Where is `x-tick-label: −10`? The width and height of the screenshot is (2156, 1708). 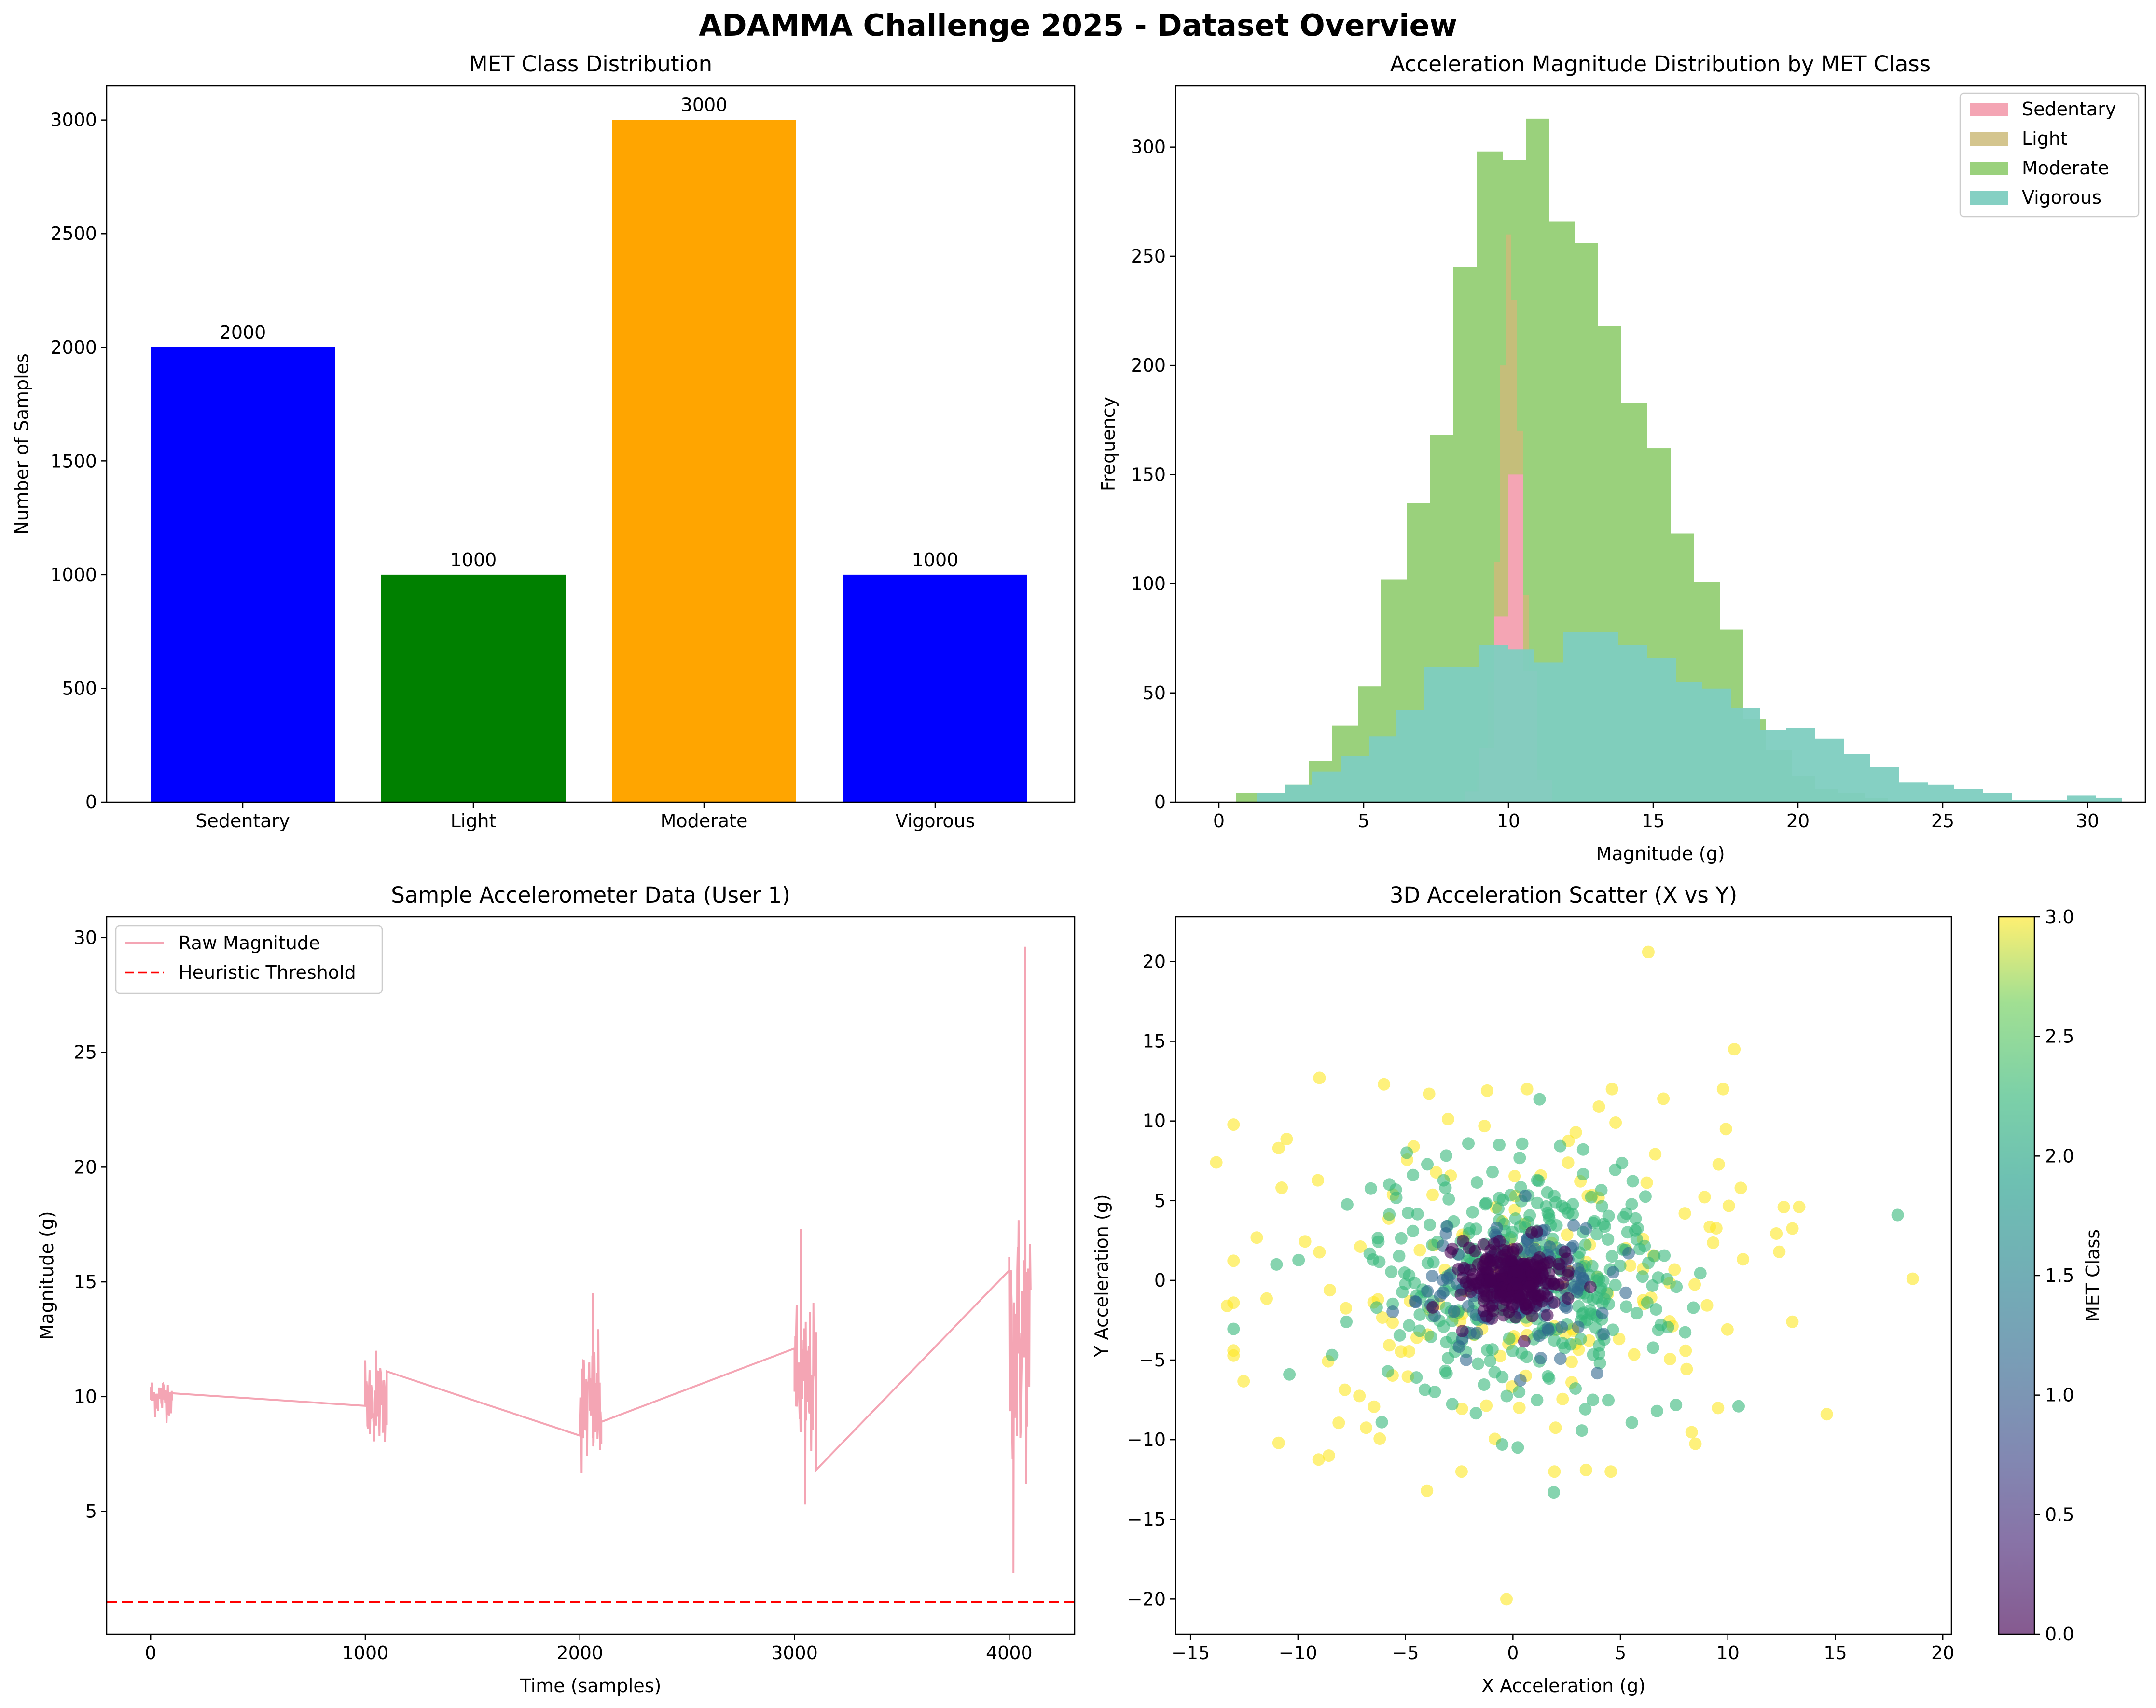 x-tick-label: −10 is located at coordinates (1298, 1653).